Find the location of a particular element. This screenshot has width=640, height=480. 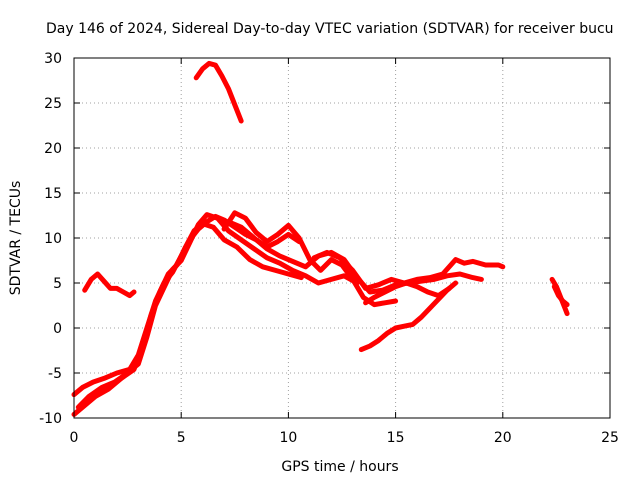

x-tick-label: 20 is located at coordinates (503, 438).